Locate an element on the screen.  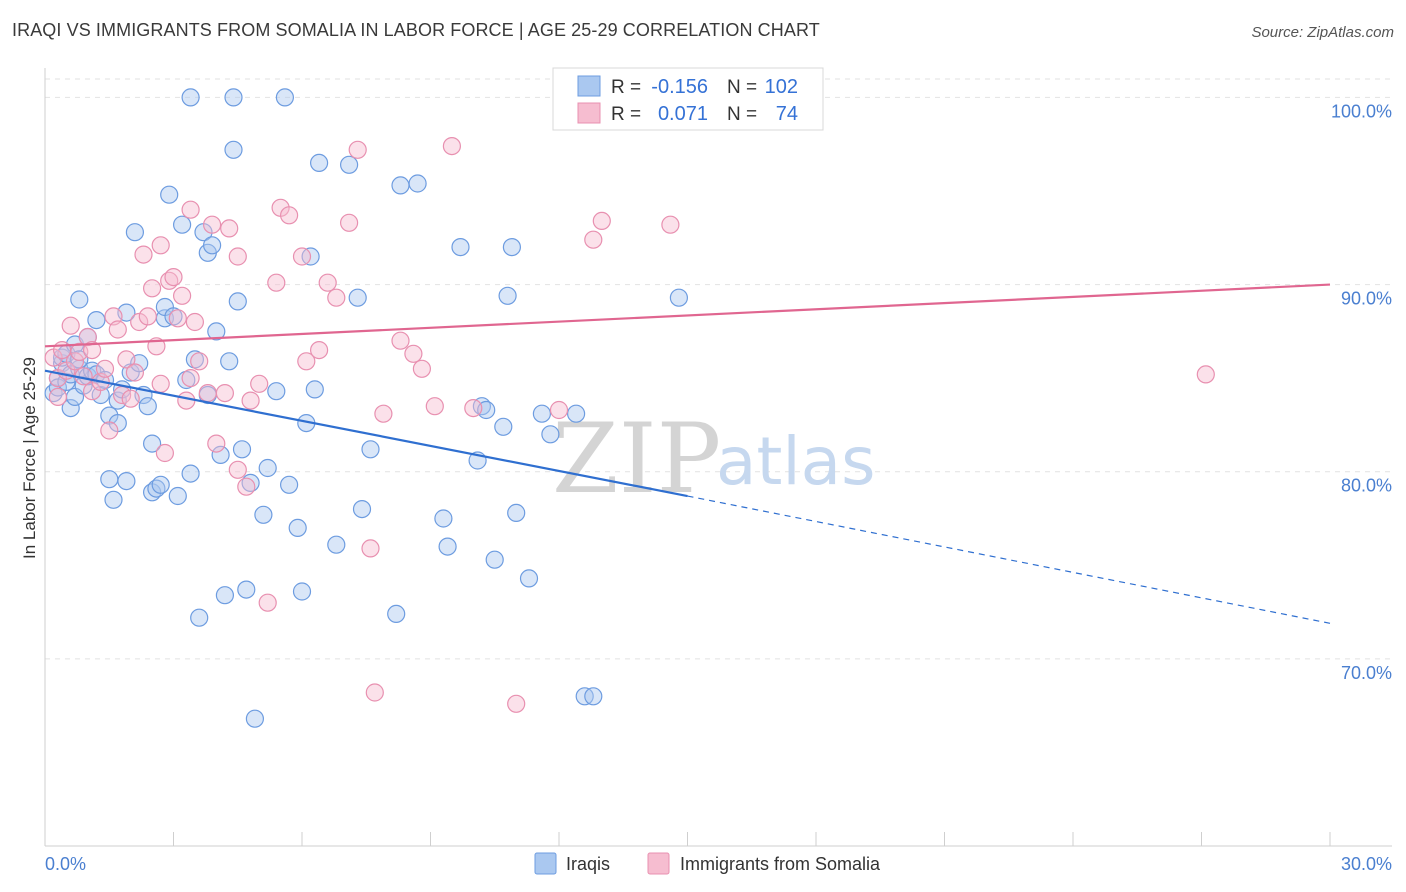
x-tick-label-0: 0.0% is located at coordinates (65, 864).